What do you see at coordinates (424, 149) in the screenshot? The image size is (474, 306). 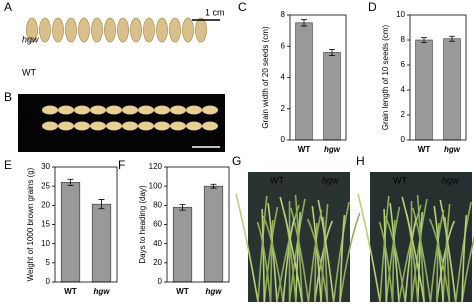 I see `x-tick-label: WT` at bounding box center [424, 149].